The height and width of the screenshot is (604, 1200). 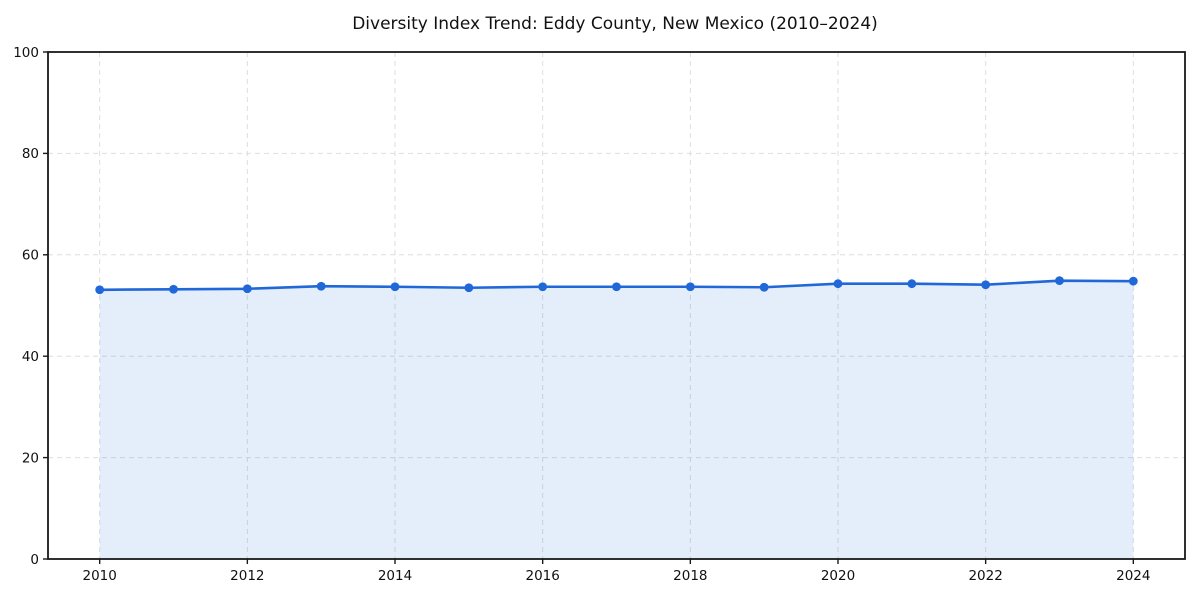 What do you see at coordinates (395, 576) in the screenshot?
I see `x-tick-label: 2014` at bounding box center [395, 576].